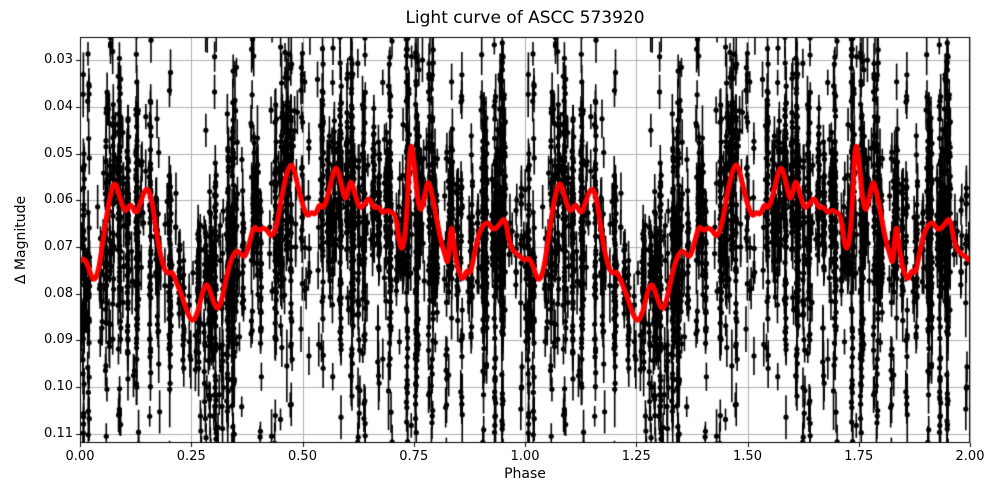 The image size is (1000, 500). Describe the element at coordinates (58, 386) in the screenshot. I see `y-tick-label: 0.10` at that location.